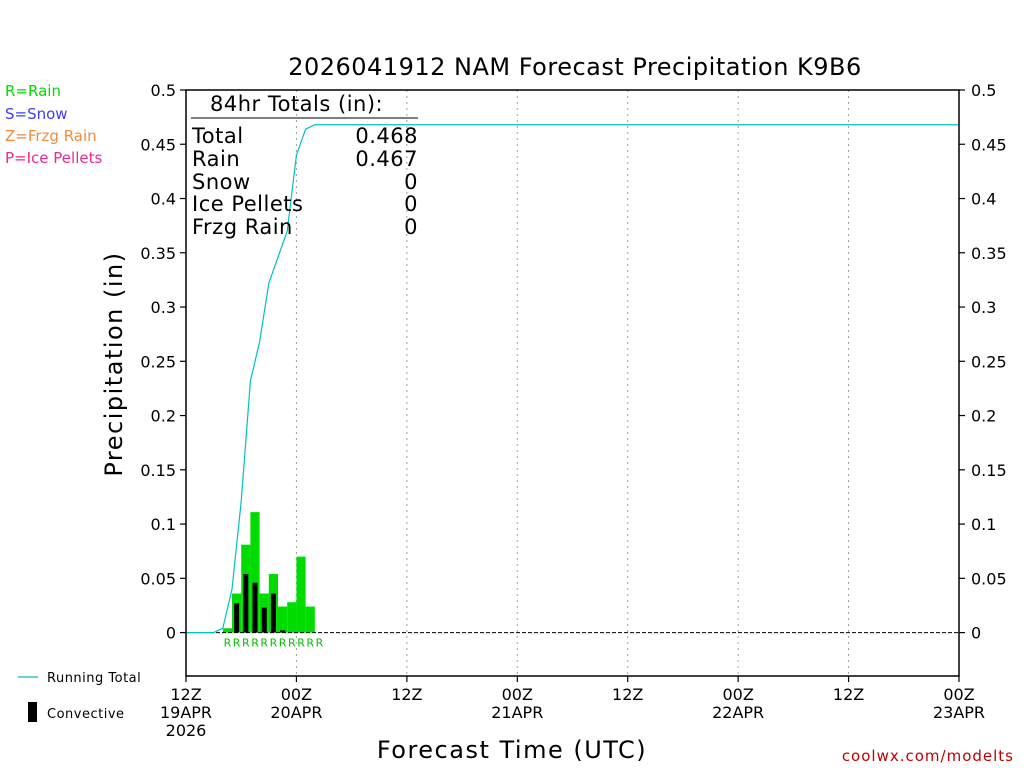 The width and height of the screenshot is (1024, 768). Describe the element at coordinates (163, 416) in the screenshot. I see `y-tick-label-left-4: 0.2` at that location.